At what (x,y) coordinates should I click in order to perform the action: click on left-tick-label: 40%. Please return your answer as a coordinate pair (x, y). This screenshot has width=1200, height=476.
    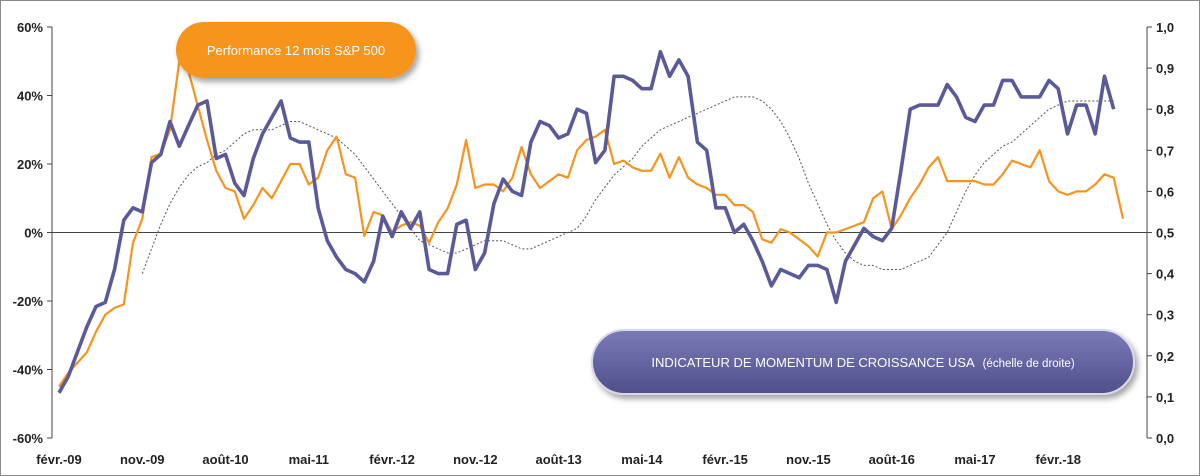
    Looking at the image, I should click on (30, 96).